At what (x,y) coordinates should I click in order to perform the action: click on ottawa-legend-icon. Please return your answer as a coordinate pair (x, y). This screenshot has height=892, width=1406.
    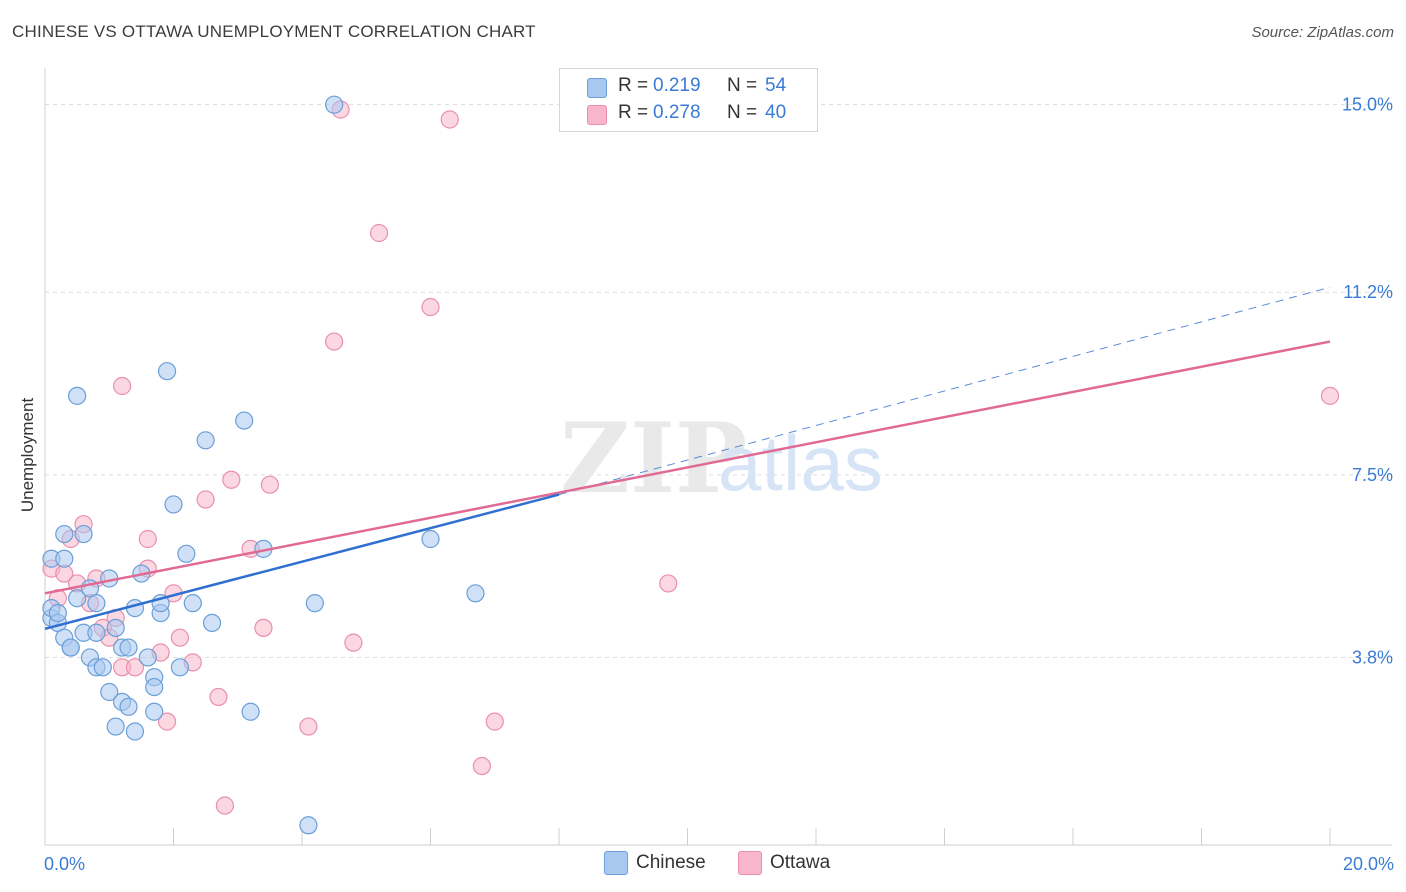
    Looking at the image, I should click on (750, 863).